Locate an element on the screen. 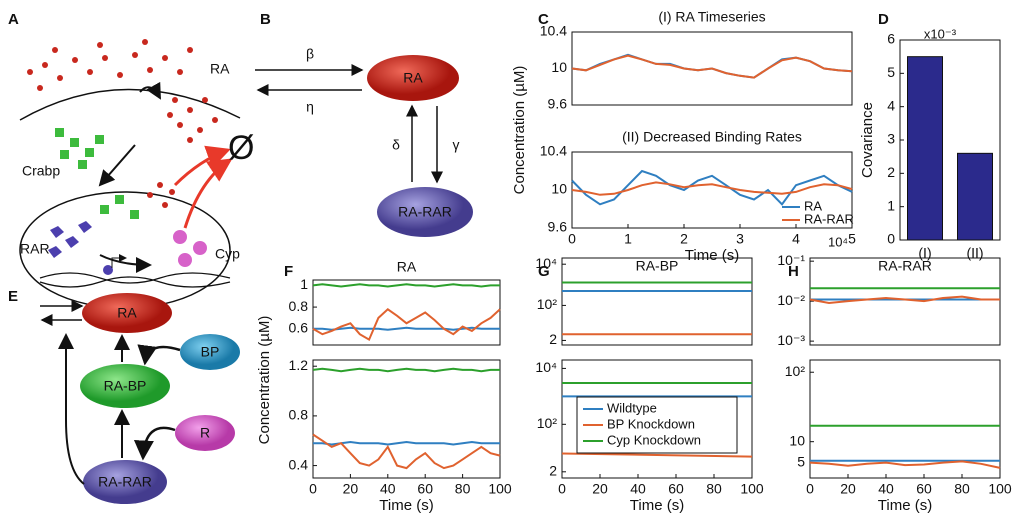 The height and width of the screenshot is (517, 1015). panel-label: E is located at coordinates (13, 296).